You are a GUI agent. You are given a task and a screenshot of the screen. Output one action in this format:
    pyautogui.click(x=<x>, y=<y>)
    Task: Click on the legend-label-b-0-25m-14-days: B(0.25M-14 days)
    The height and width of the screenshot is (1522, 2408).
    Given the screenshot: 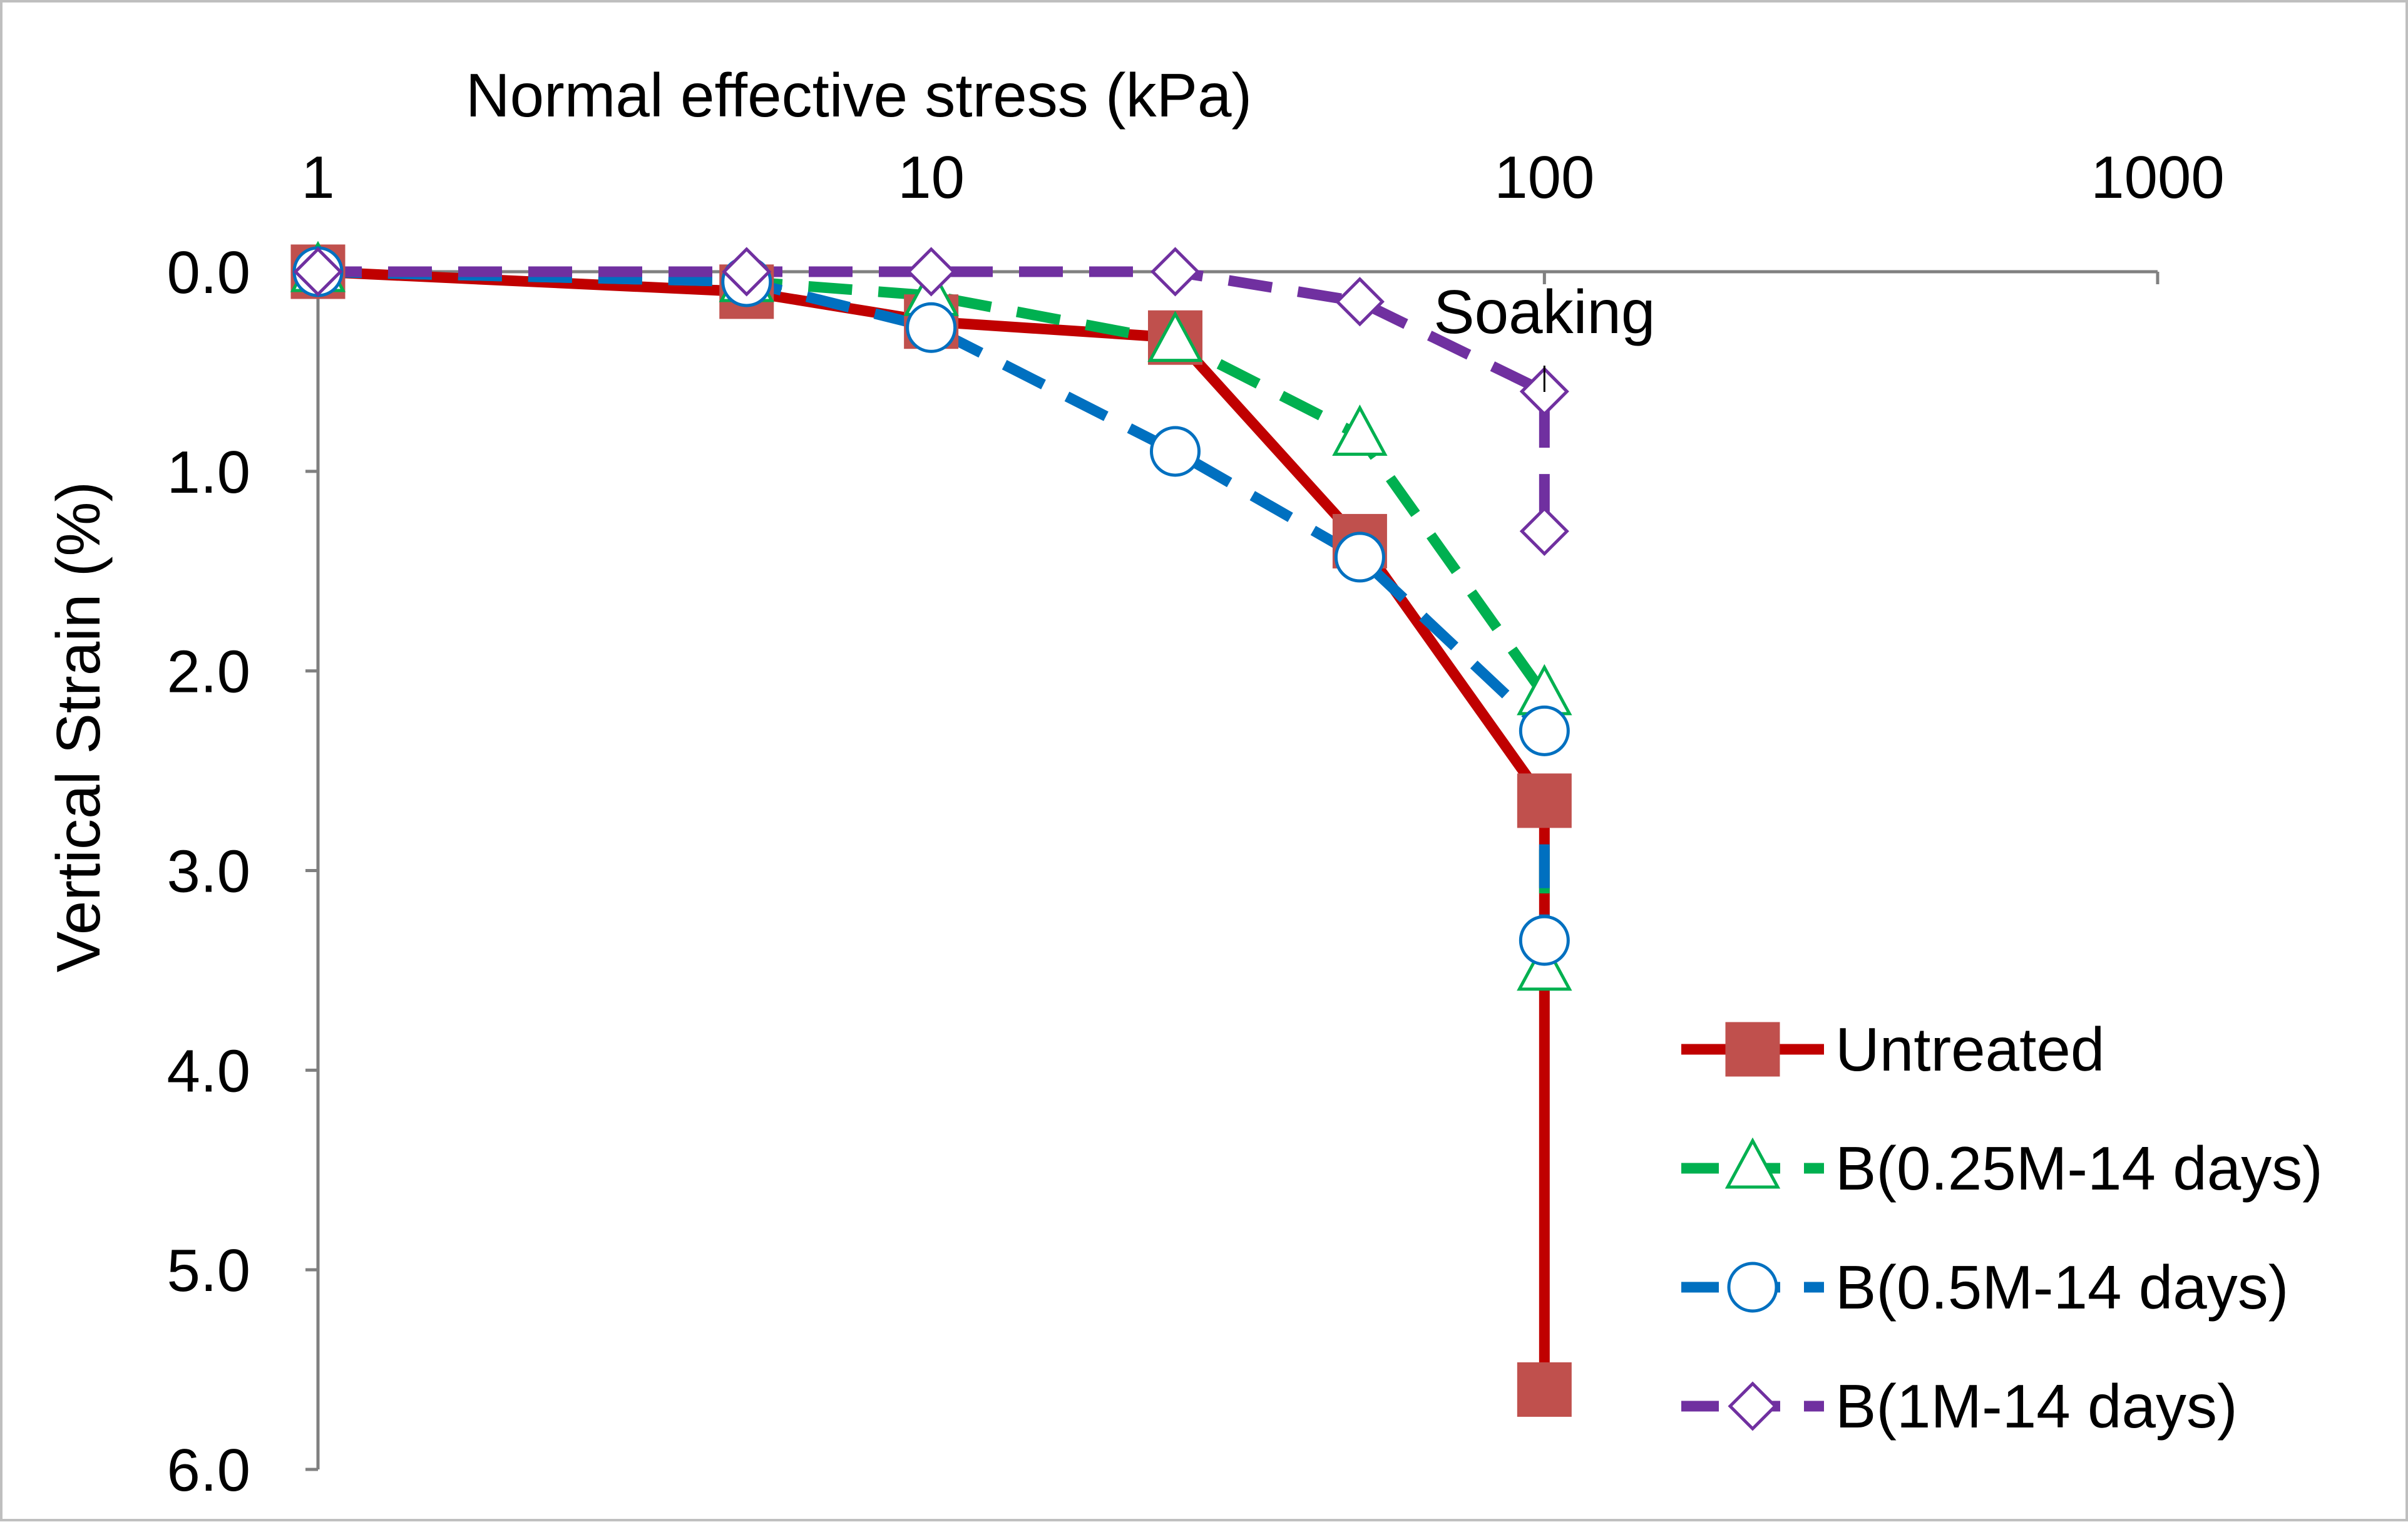 What is the action you would take?
    pyautogui.click(x=2079, y=1168)
    